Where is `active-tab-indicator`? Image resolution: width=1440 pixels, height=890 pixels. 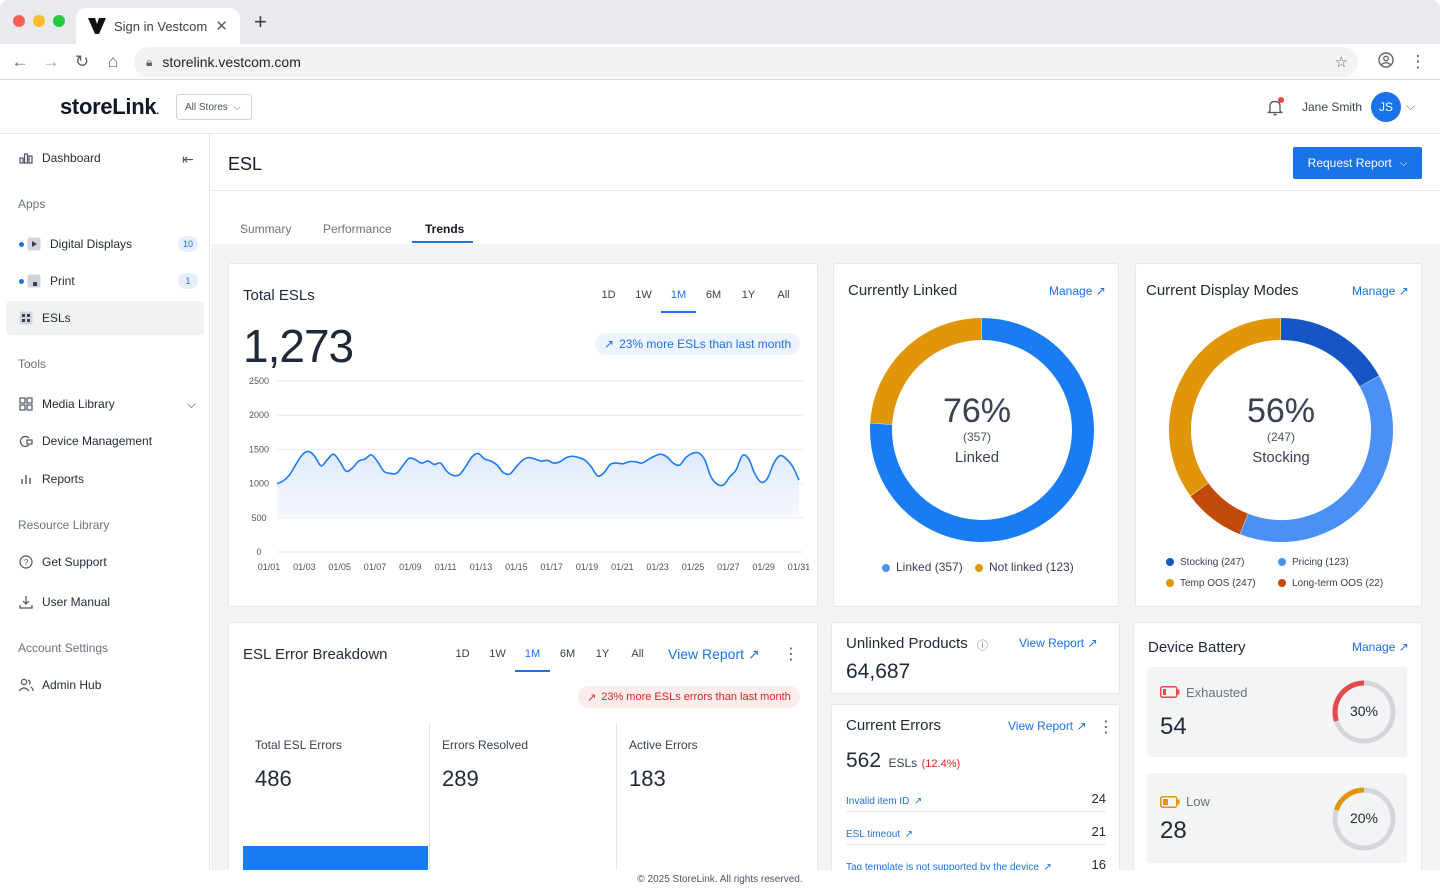 active-tab-indicator is located at coordinates (442, 242).